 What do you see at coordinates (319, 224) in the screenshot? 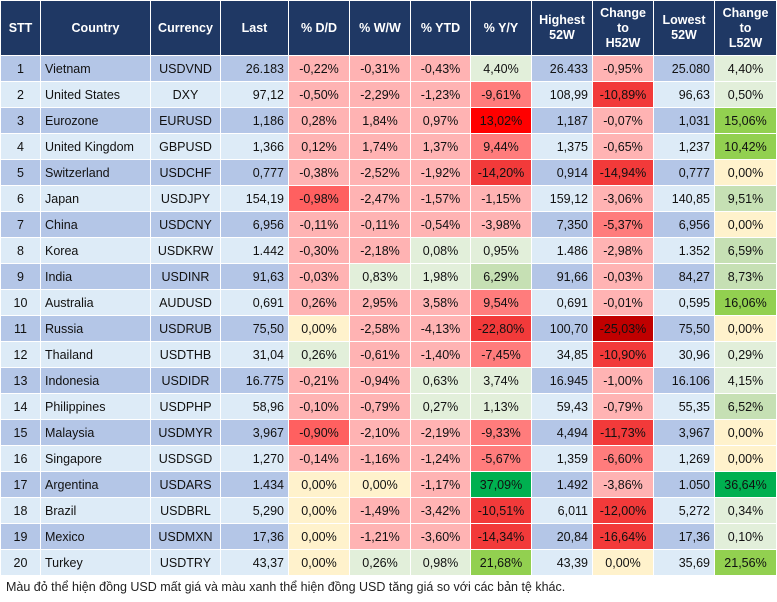
I see `cell-dd: -0,11%` at bounding box center [319, 224].